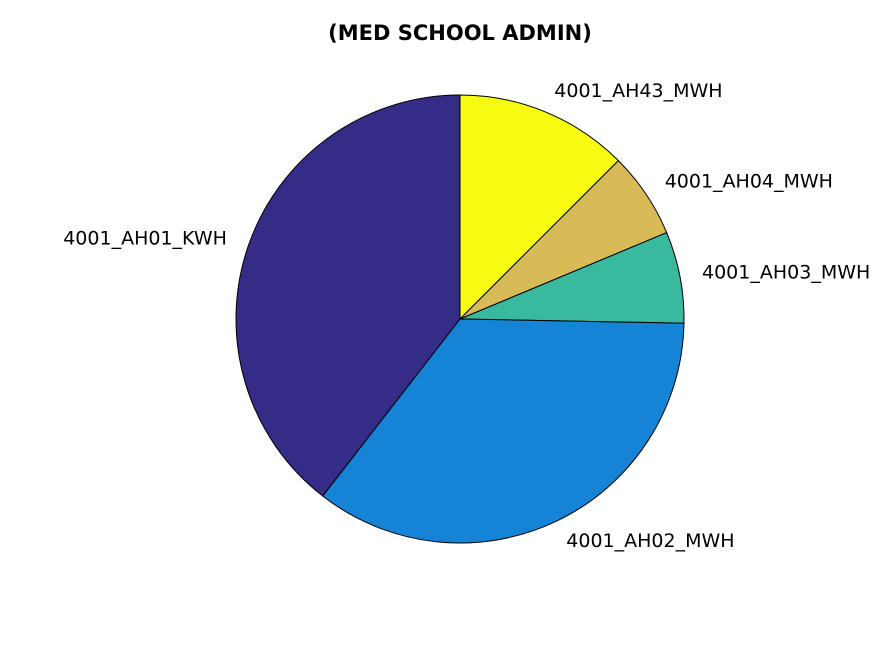  Describe the element at coordinates (650, 541) in the screenshot. I see `pie-label-4001-ah02-mwh: 4001_AH02_MWH` at that location.